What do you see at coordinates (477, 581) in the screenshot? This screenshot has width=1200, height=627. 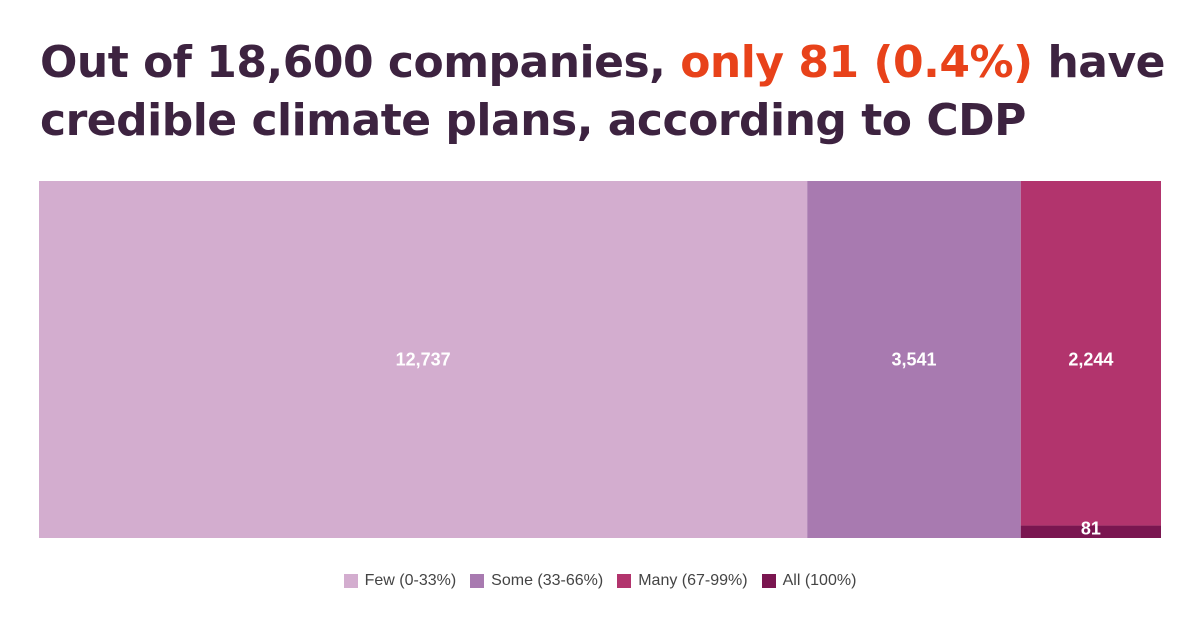 I see `legend-swatch-some` at bounding box center [477, 581].